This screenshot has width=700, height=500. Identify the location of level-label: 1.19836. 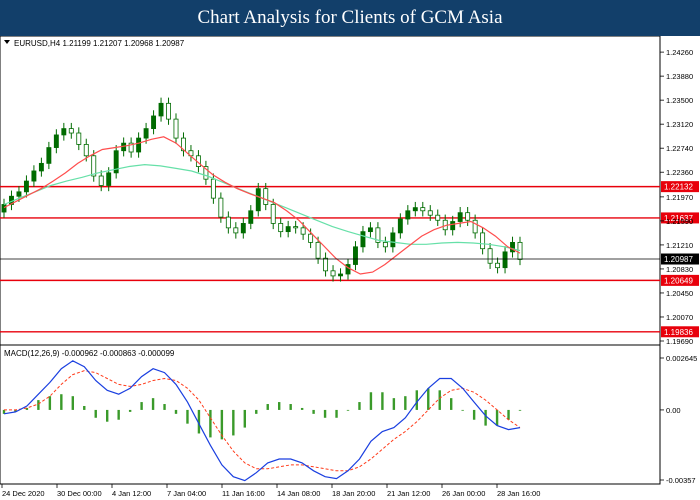
(678, 332).